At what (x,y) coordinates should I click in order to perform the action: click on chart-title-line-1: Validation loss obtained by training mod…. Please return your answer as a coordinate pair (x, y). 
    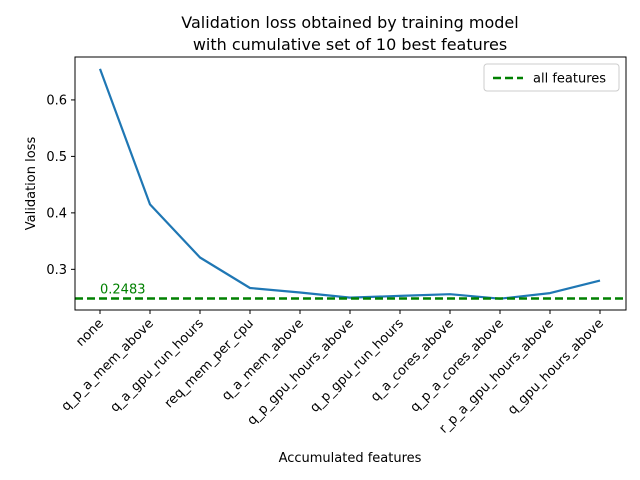
    Looking at the image, I should click on (349, 22).